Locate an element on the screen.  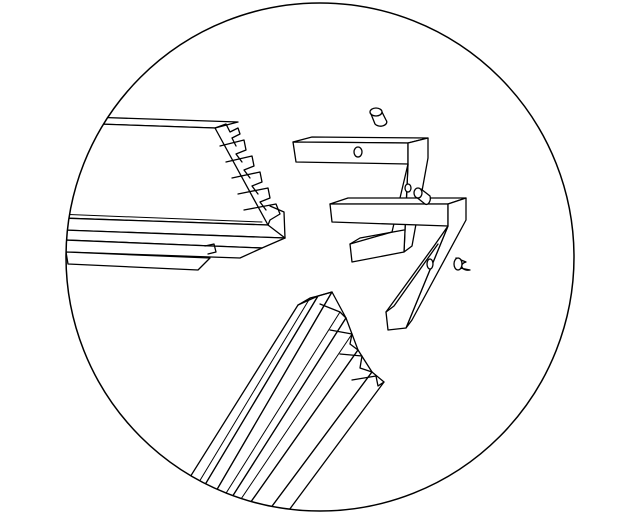
corner-bracket-lower is located at coordinates (398, 264).